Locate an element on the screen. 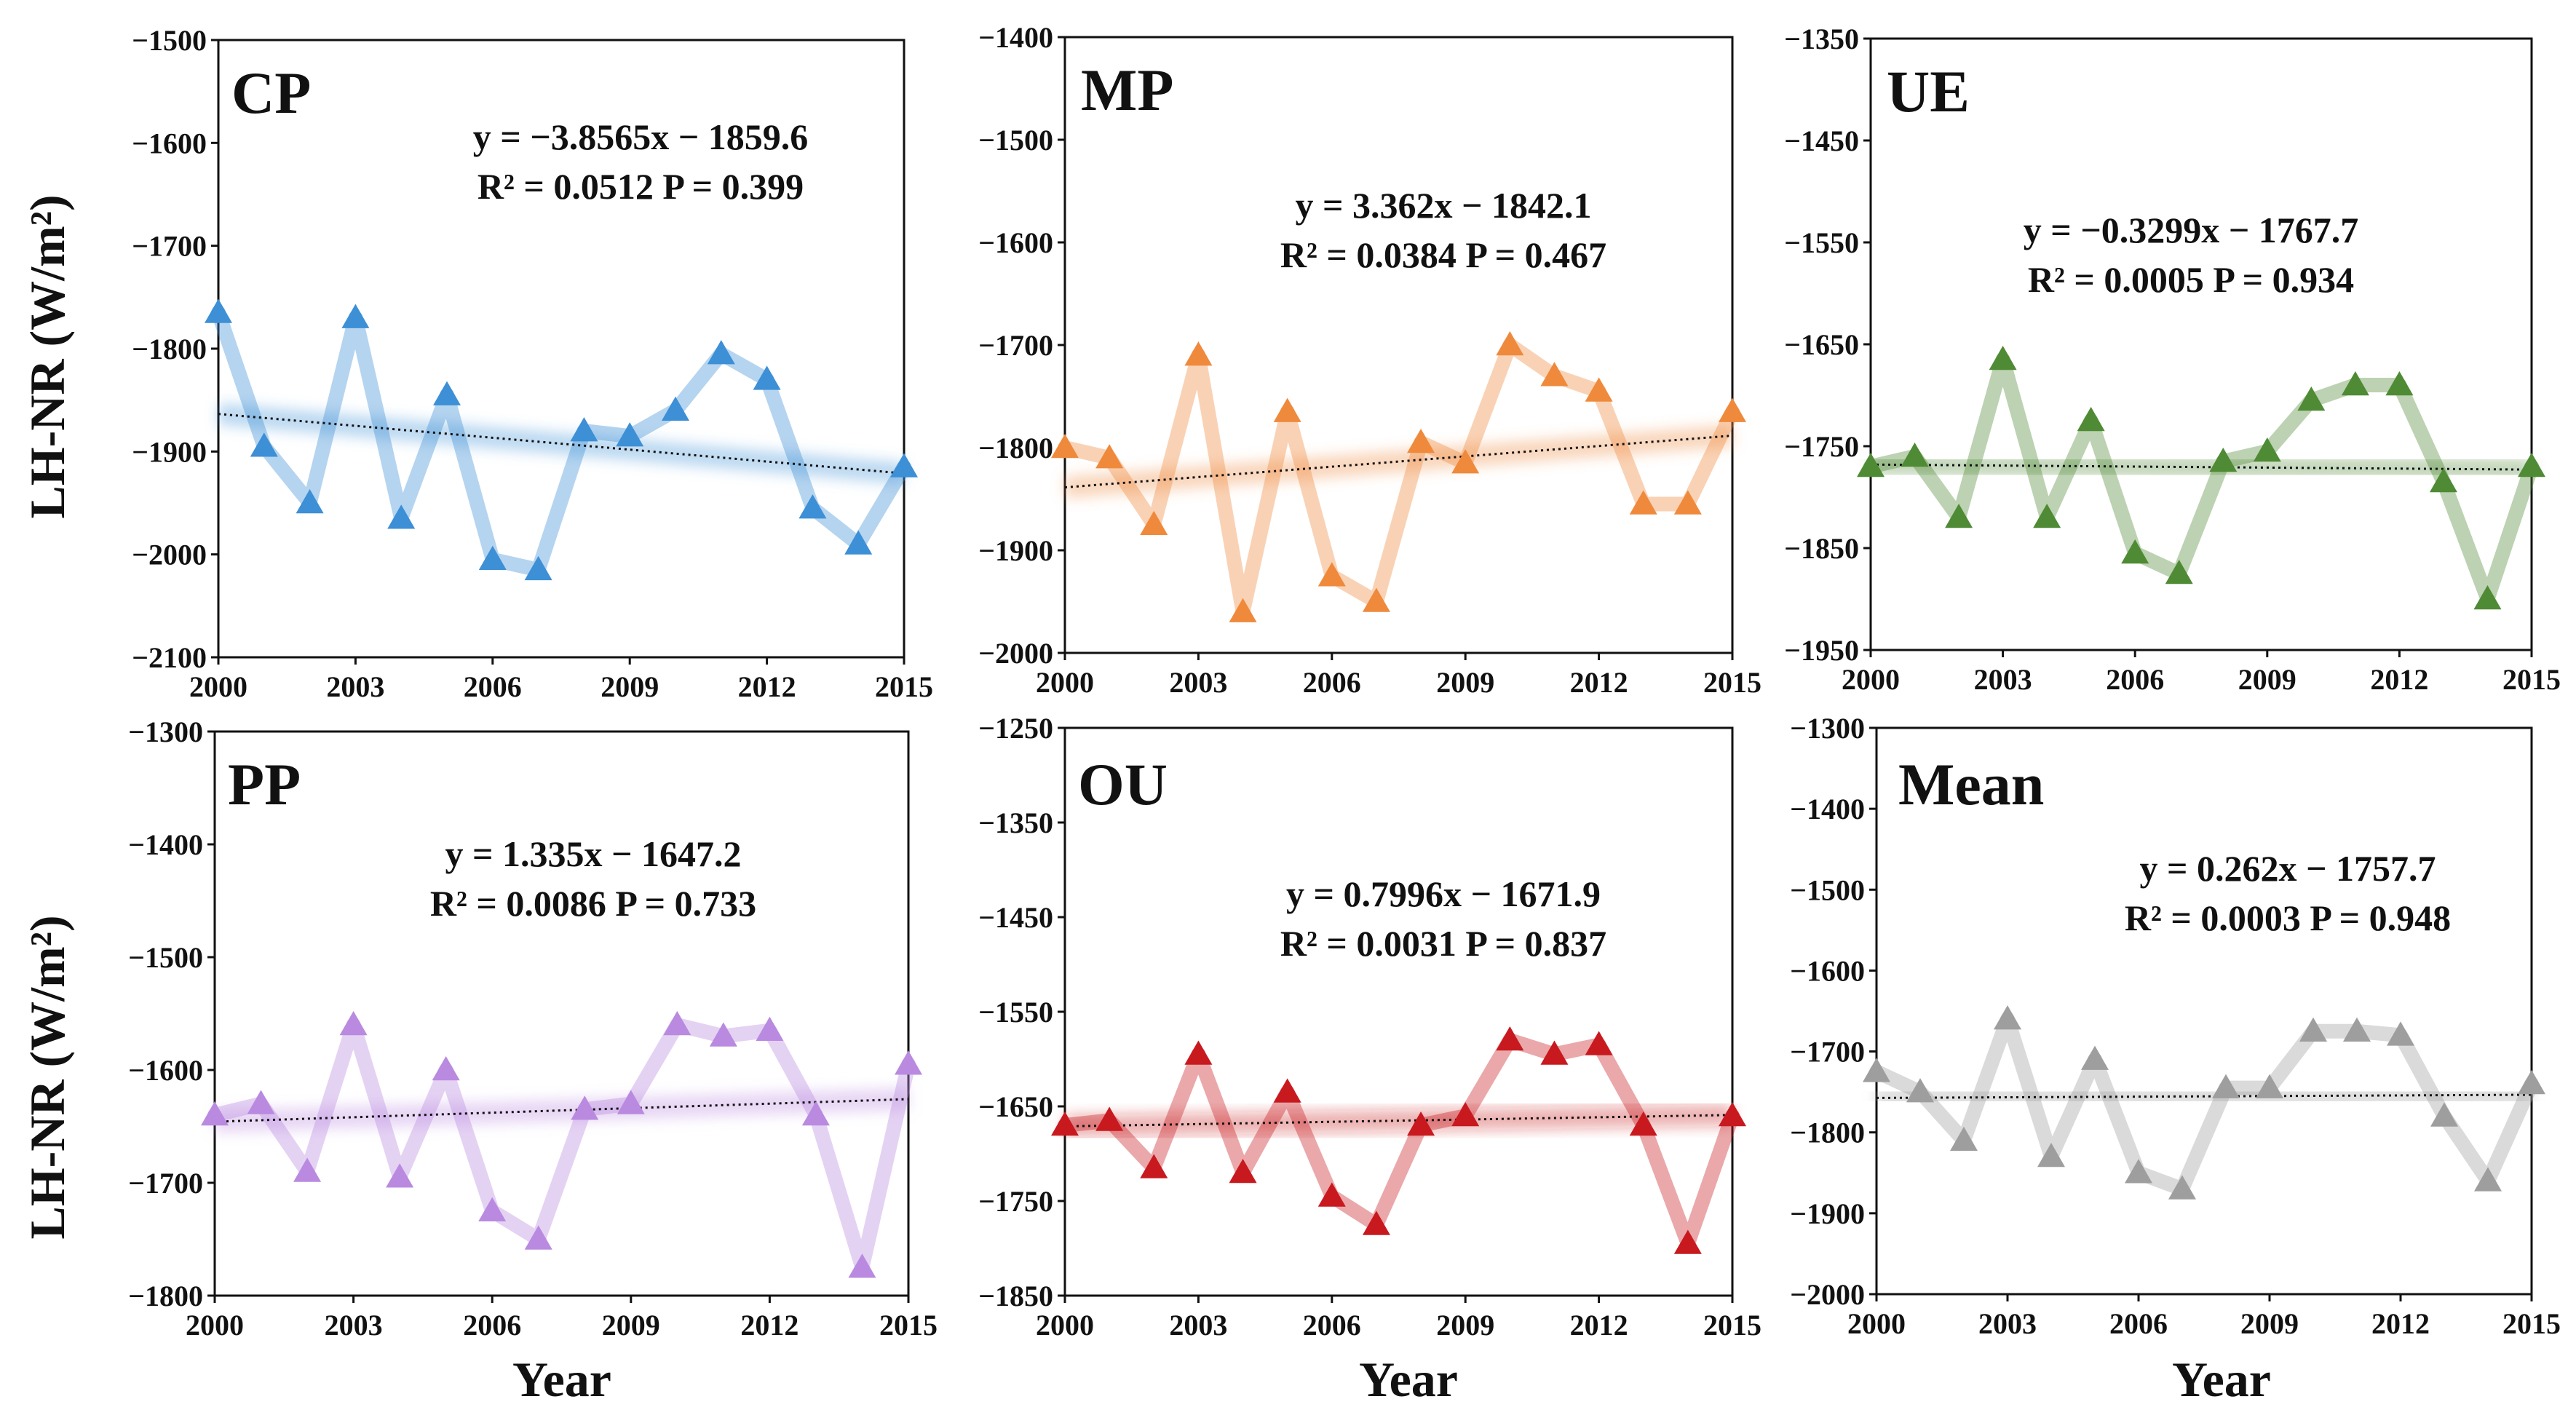  regression-equation: y = −0.3299x − 1767.7 is located at coordinates (2191, 230).